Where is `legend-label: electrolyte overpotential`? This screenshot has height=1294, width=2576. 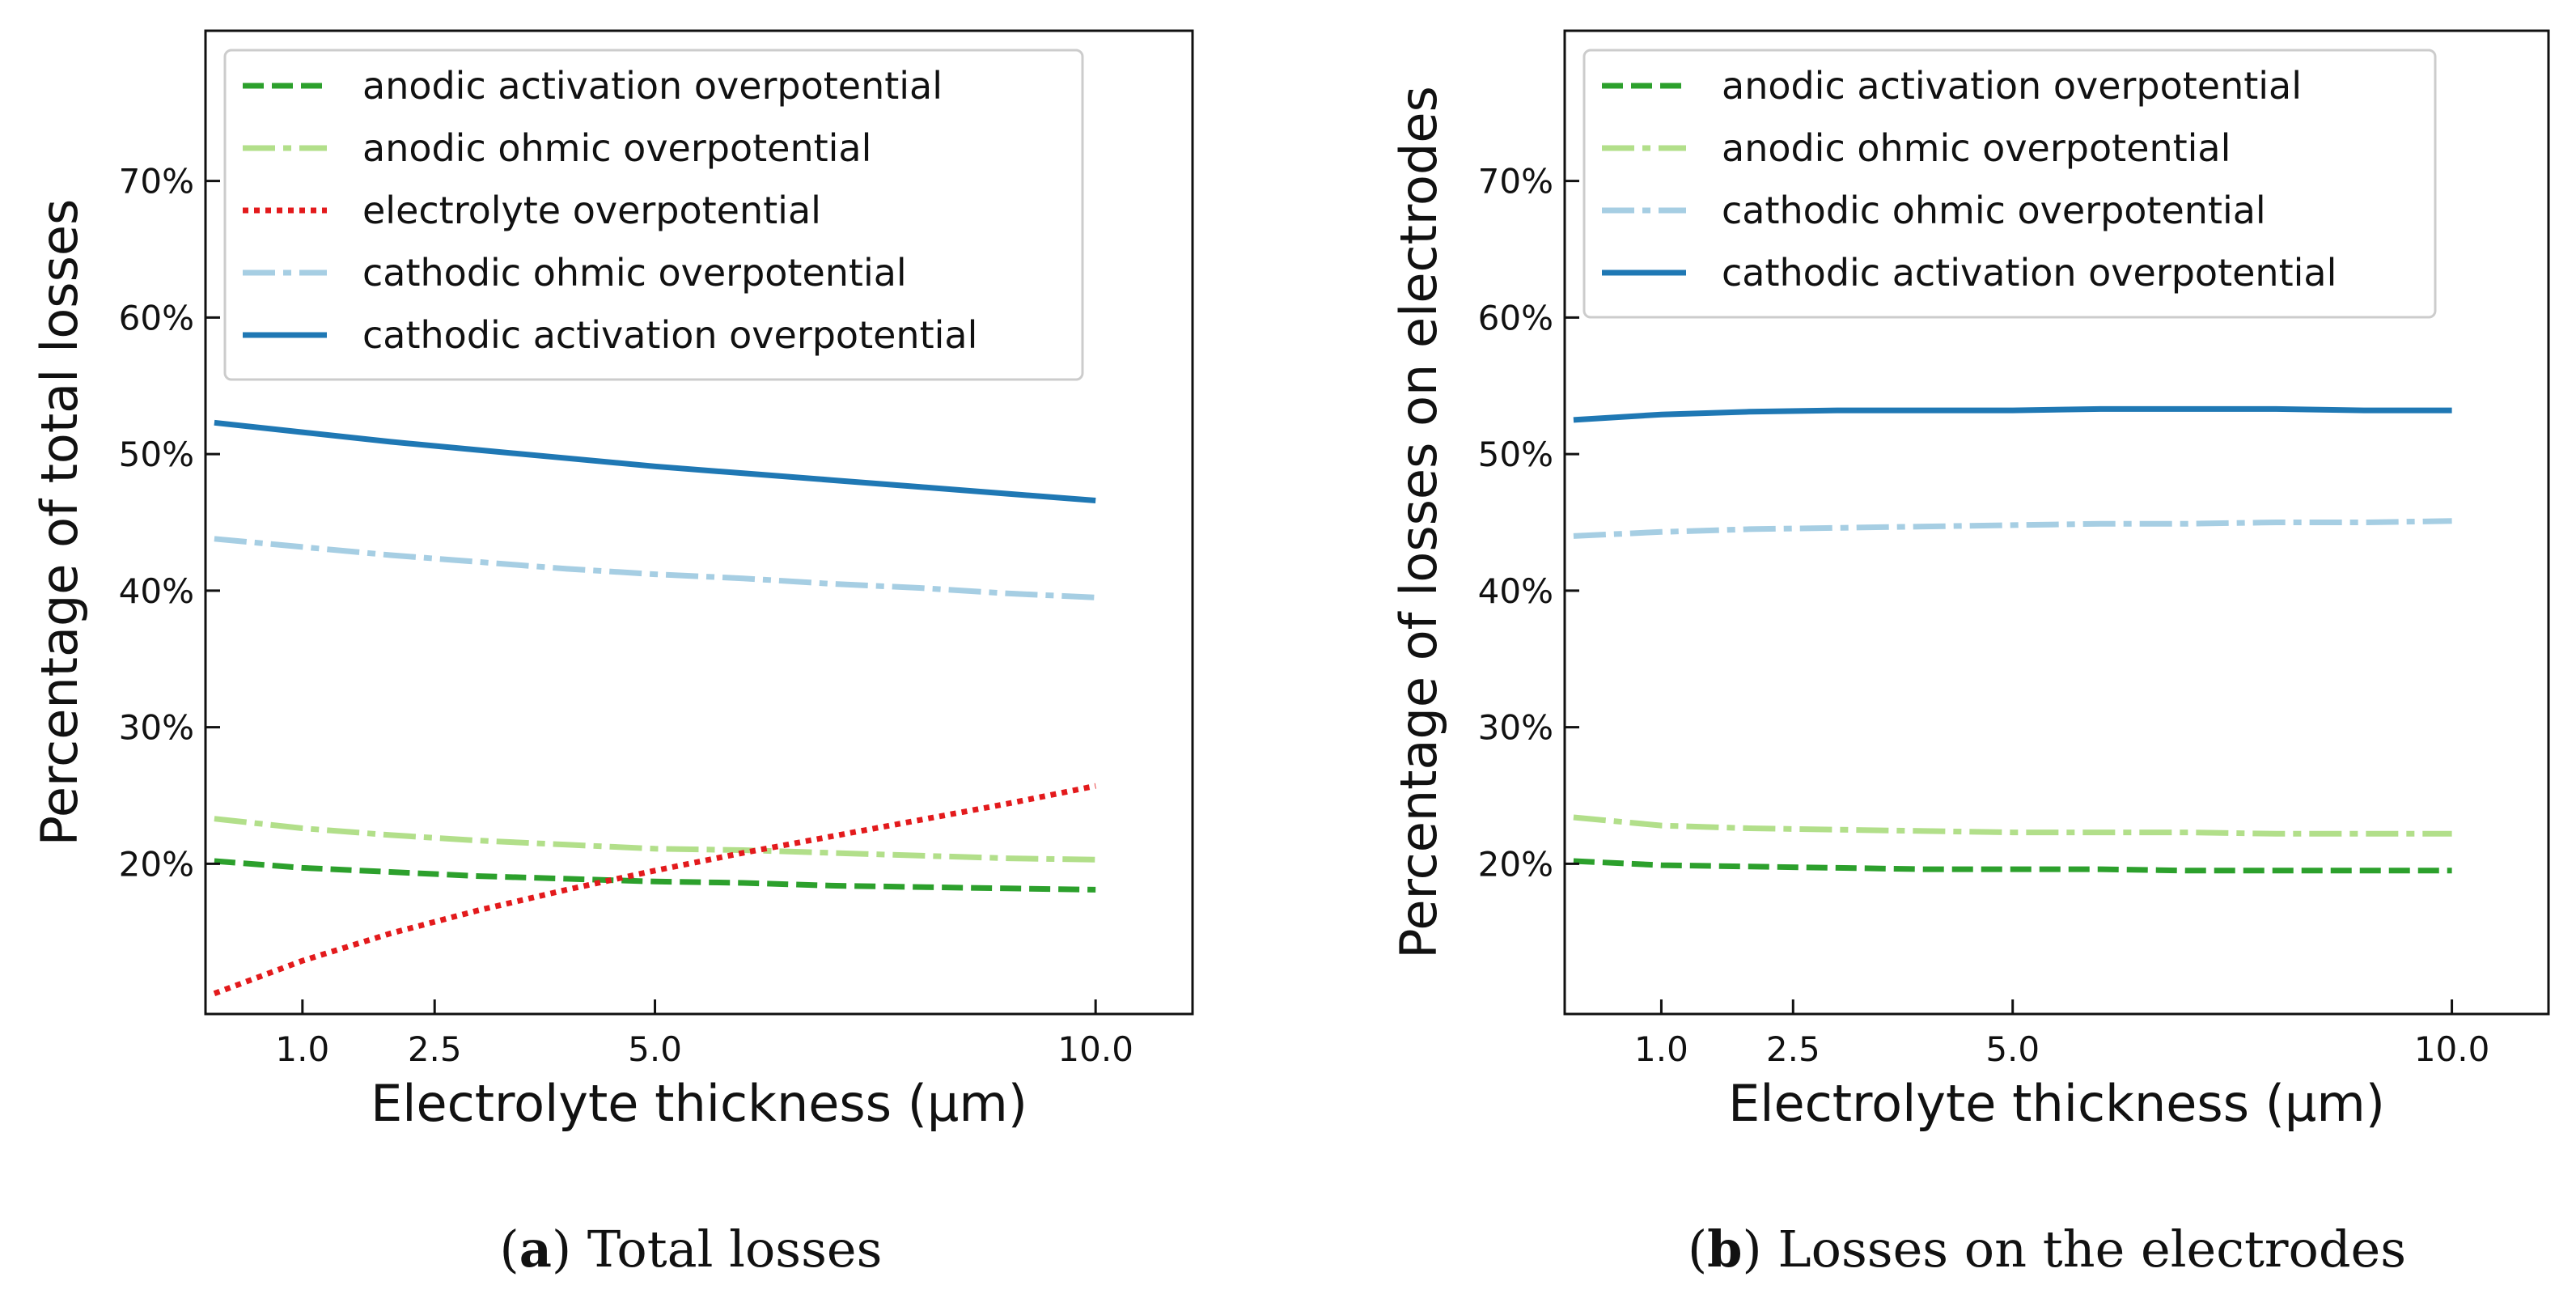 legend-label: electrolyte overpotential is located at coordinates (591, 210).